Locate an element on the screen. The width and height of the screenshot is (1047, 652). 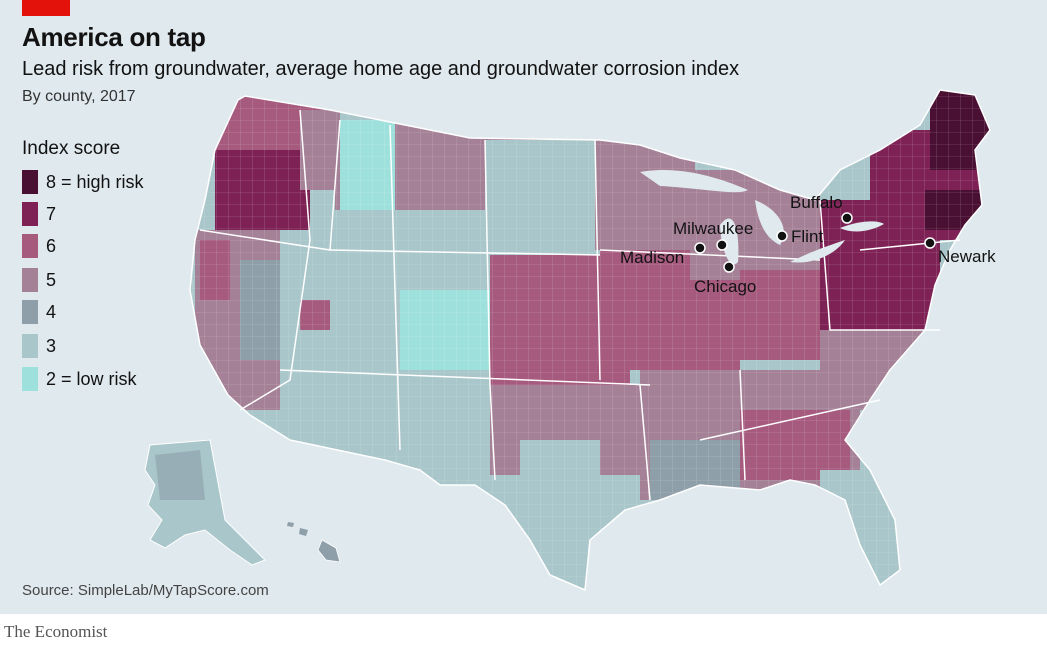
city-madison: Madison is located at coordinates (663, 254).